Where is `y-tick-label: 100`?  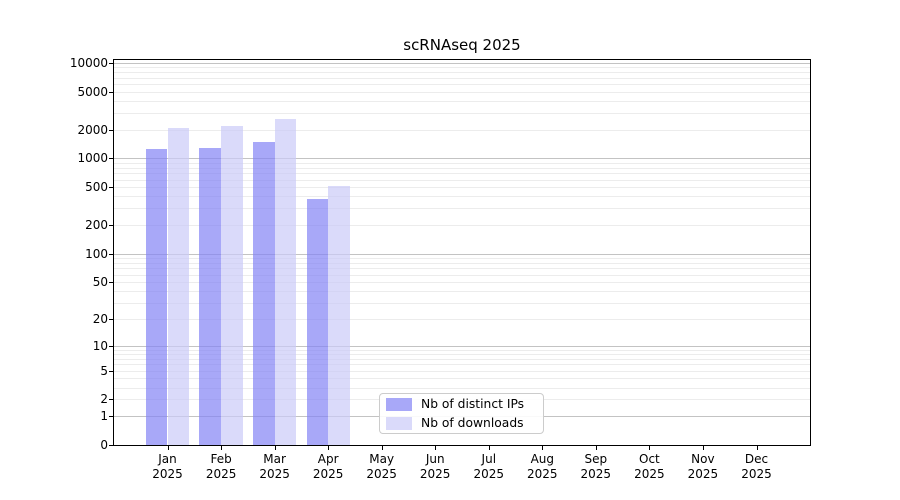 y-tick-label: 100 is located at coordinates (96, 253).